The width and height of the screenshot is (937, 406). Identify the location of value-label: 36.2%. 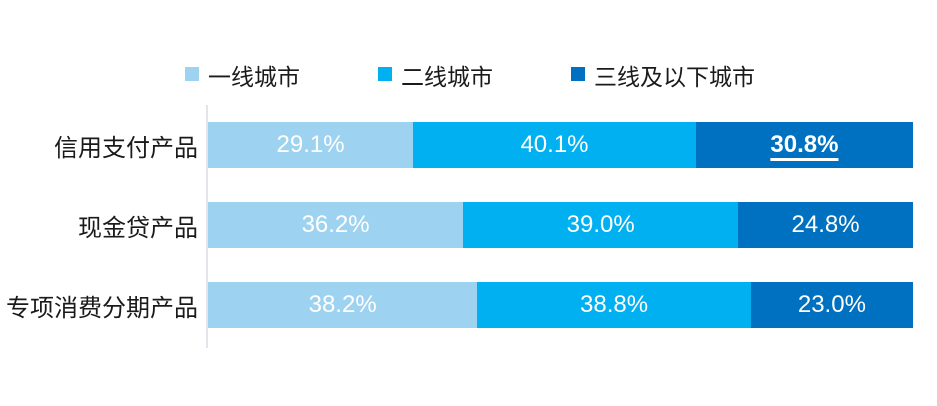
(335, 224).